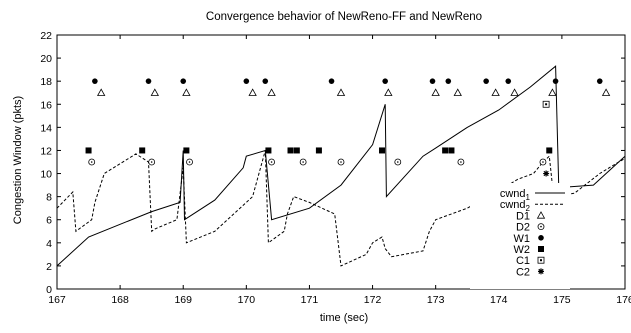 The image size is (631, 333). I want to click on legend-label-cwnd1: cwnd1, so click(515, 195).